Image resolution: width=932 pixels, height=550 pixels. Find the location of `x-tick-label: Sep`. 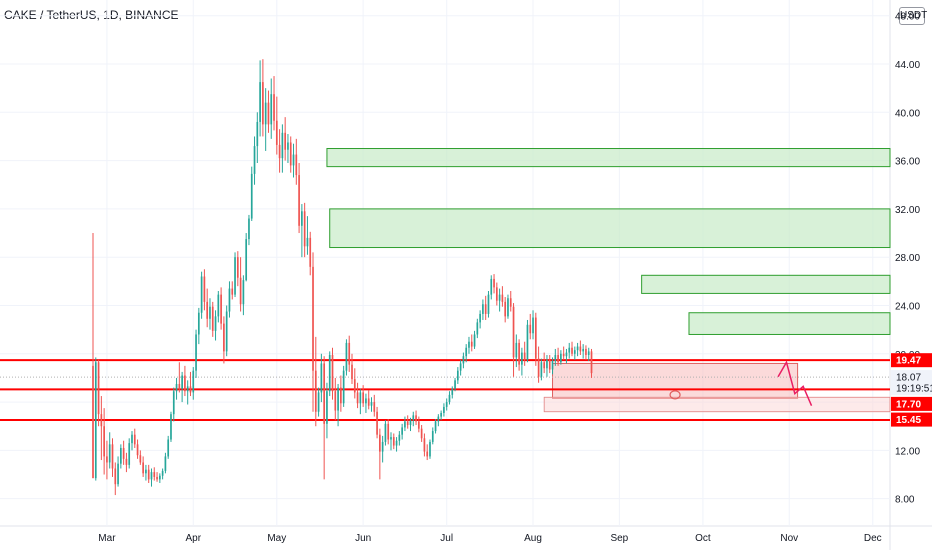

x-tick-label: Sep is located at coordinates (619, 538).